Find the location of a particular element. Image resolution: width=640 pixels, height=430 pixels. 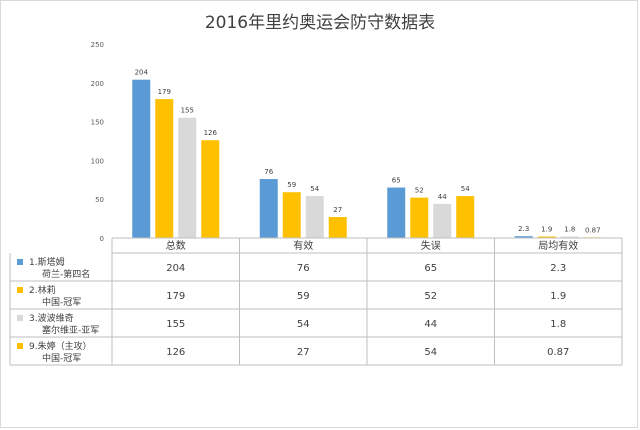

y-tick-label-5: 250 is located at coordinates (97, 45).